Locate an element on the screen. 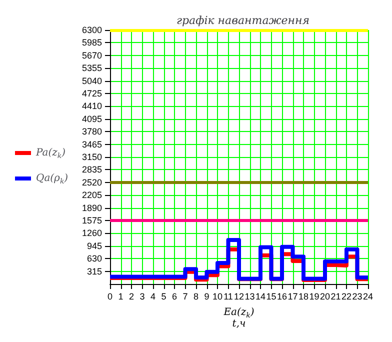 This screenshot has width=392, height=342. x-tick-label: 17 is located at coordinates (293, 297).